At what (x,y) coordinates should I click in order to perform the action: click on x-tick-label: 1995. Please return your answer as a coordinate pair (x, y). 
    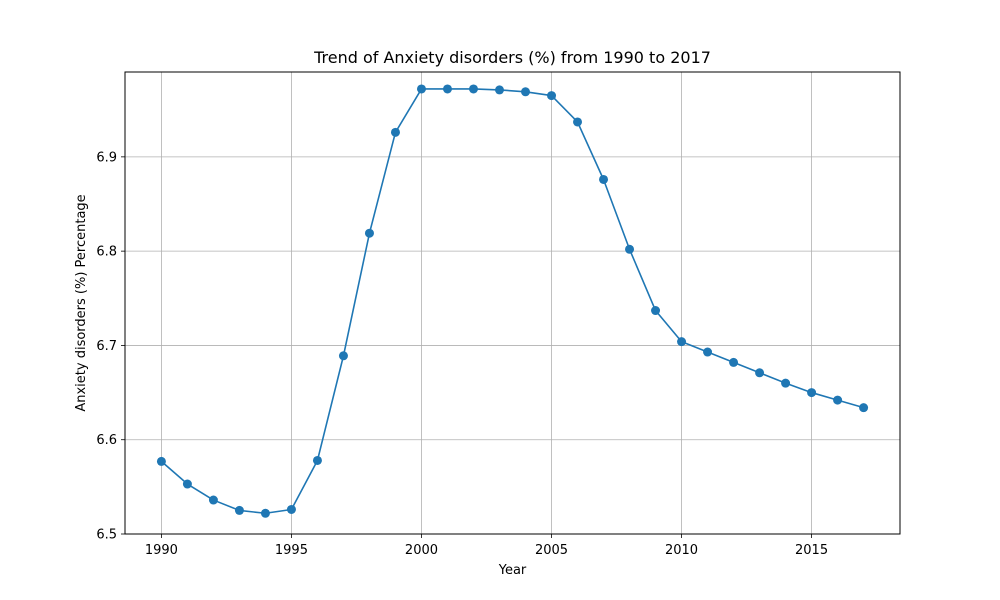
    Looking at the image, I should click on (291, 550).